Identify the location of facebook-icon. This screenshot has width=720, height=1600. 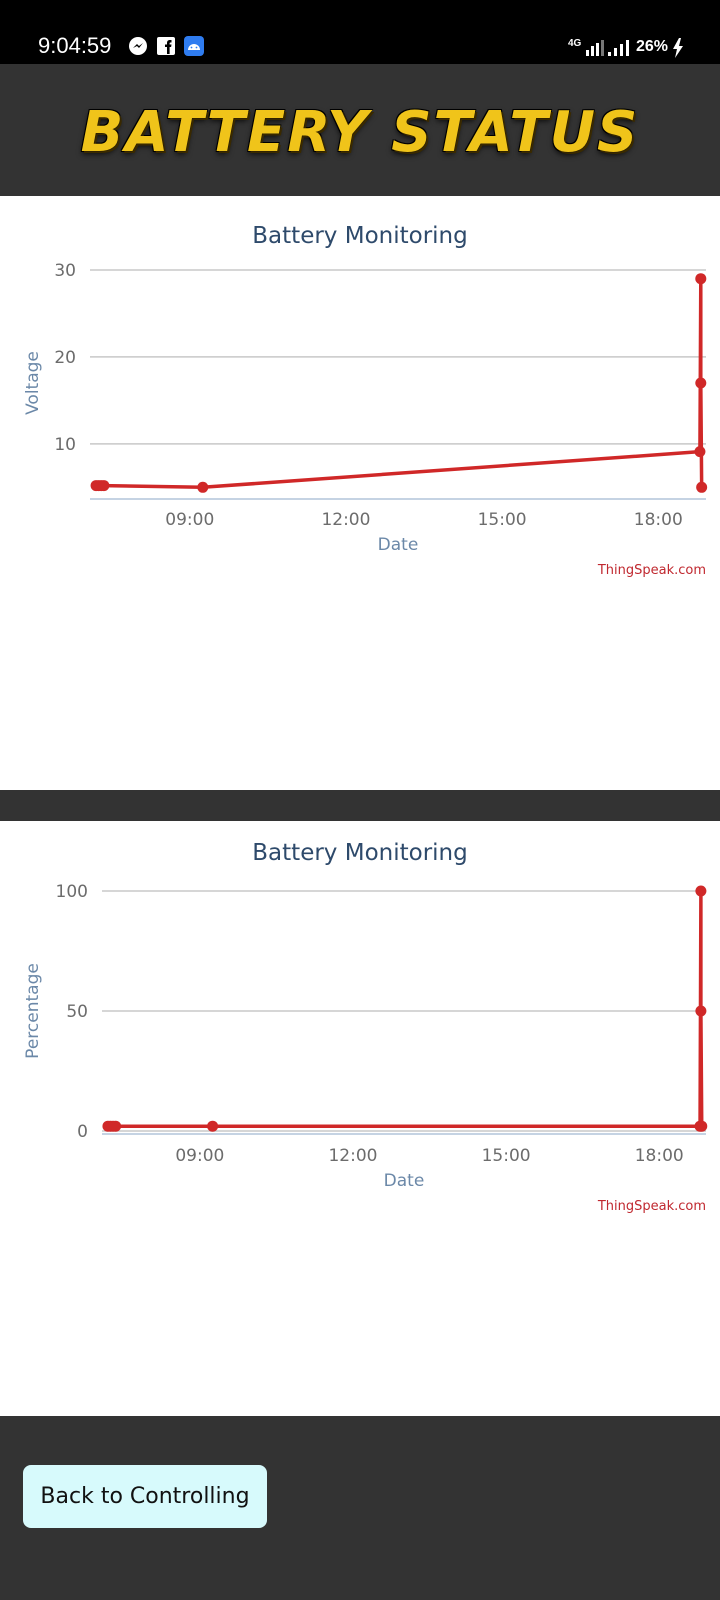
(166, 46).